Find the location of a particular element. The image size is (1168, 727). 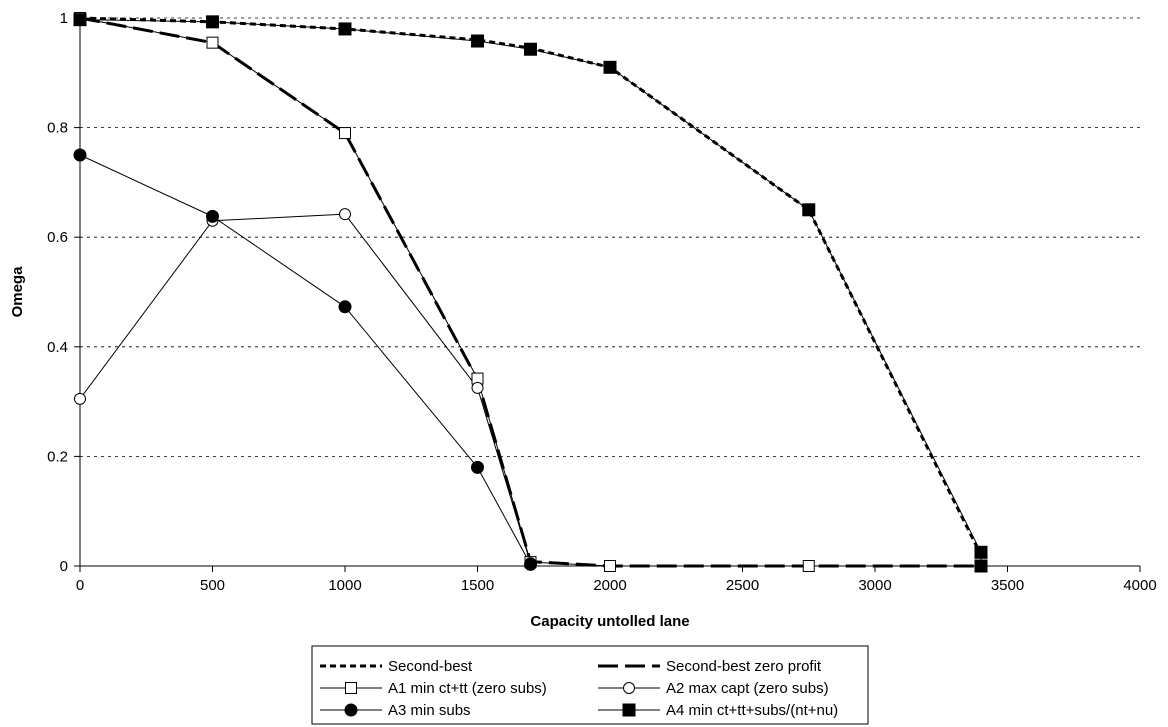

x-tick-label: 0 is located at coordinates (80, 585).